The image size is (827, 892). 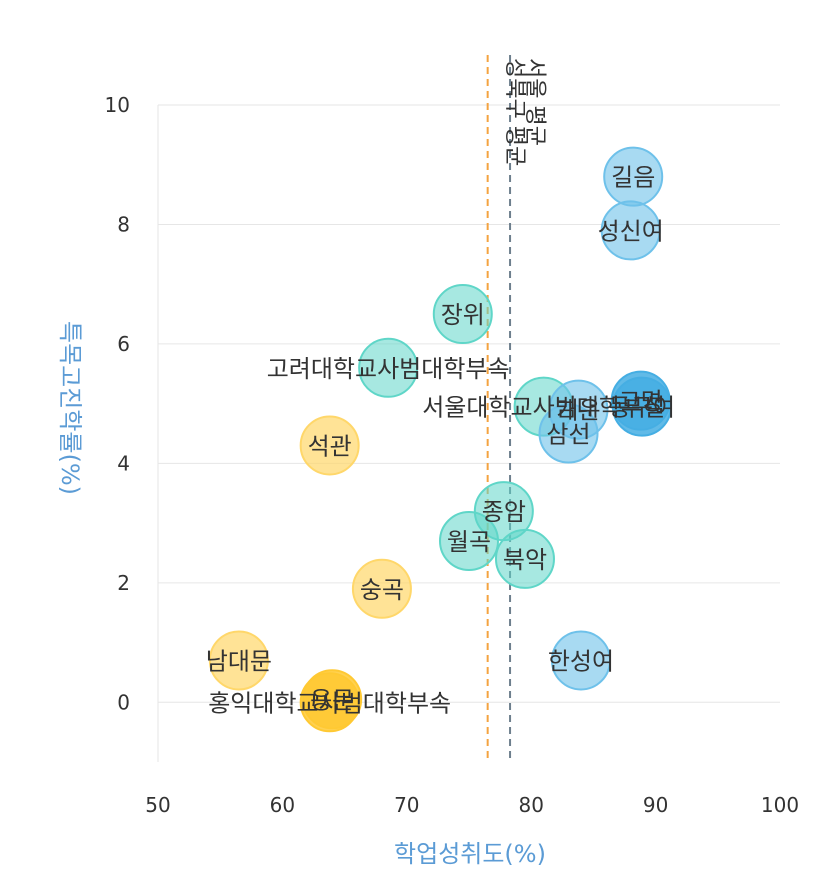 What do you see at coordinates (472, 805) in the screenshot?
I see `x-axis-ticks: 50 60 70 80 90 100` at bounding box center [472, 805].